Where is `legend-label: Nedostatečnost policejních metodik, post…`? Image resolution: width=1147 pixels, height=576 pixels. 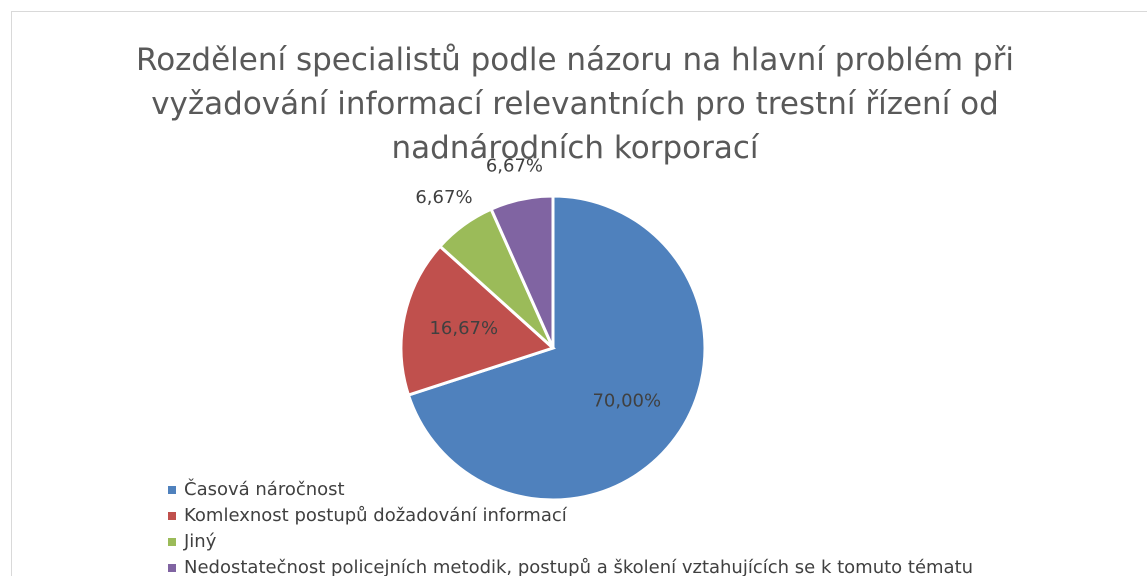
legend-label: Nedostatečnost policejních metodik, post… is located at coordinates (578, 566).